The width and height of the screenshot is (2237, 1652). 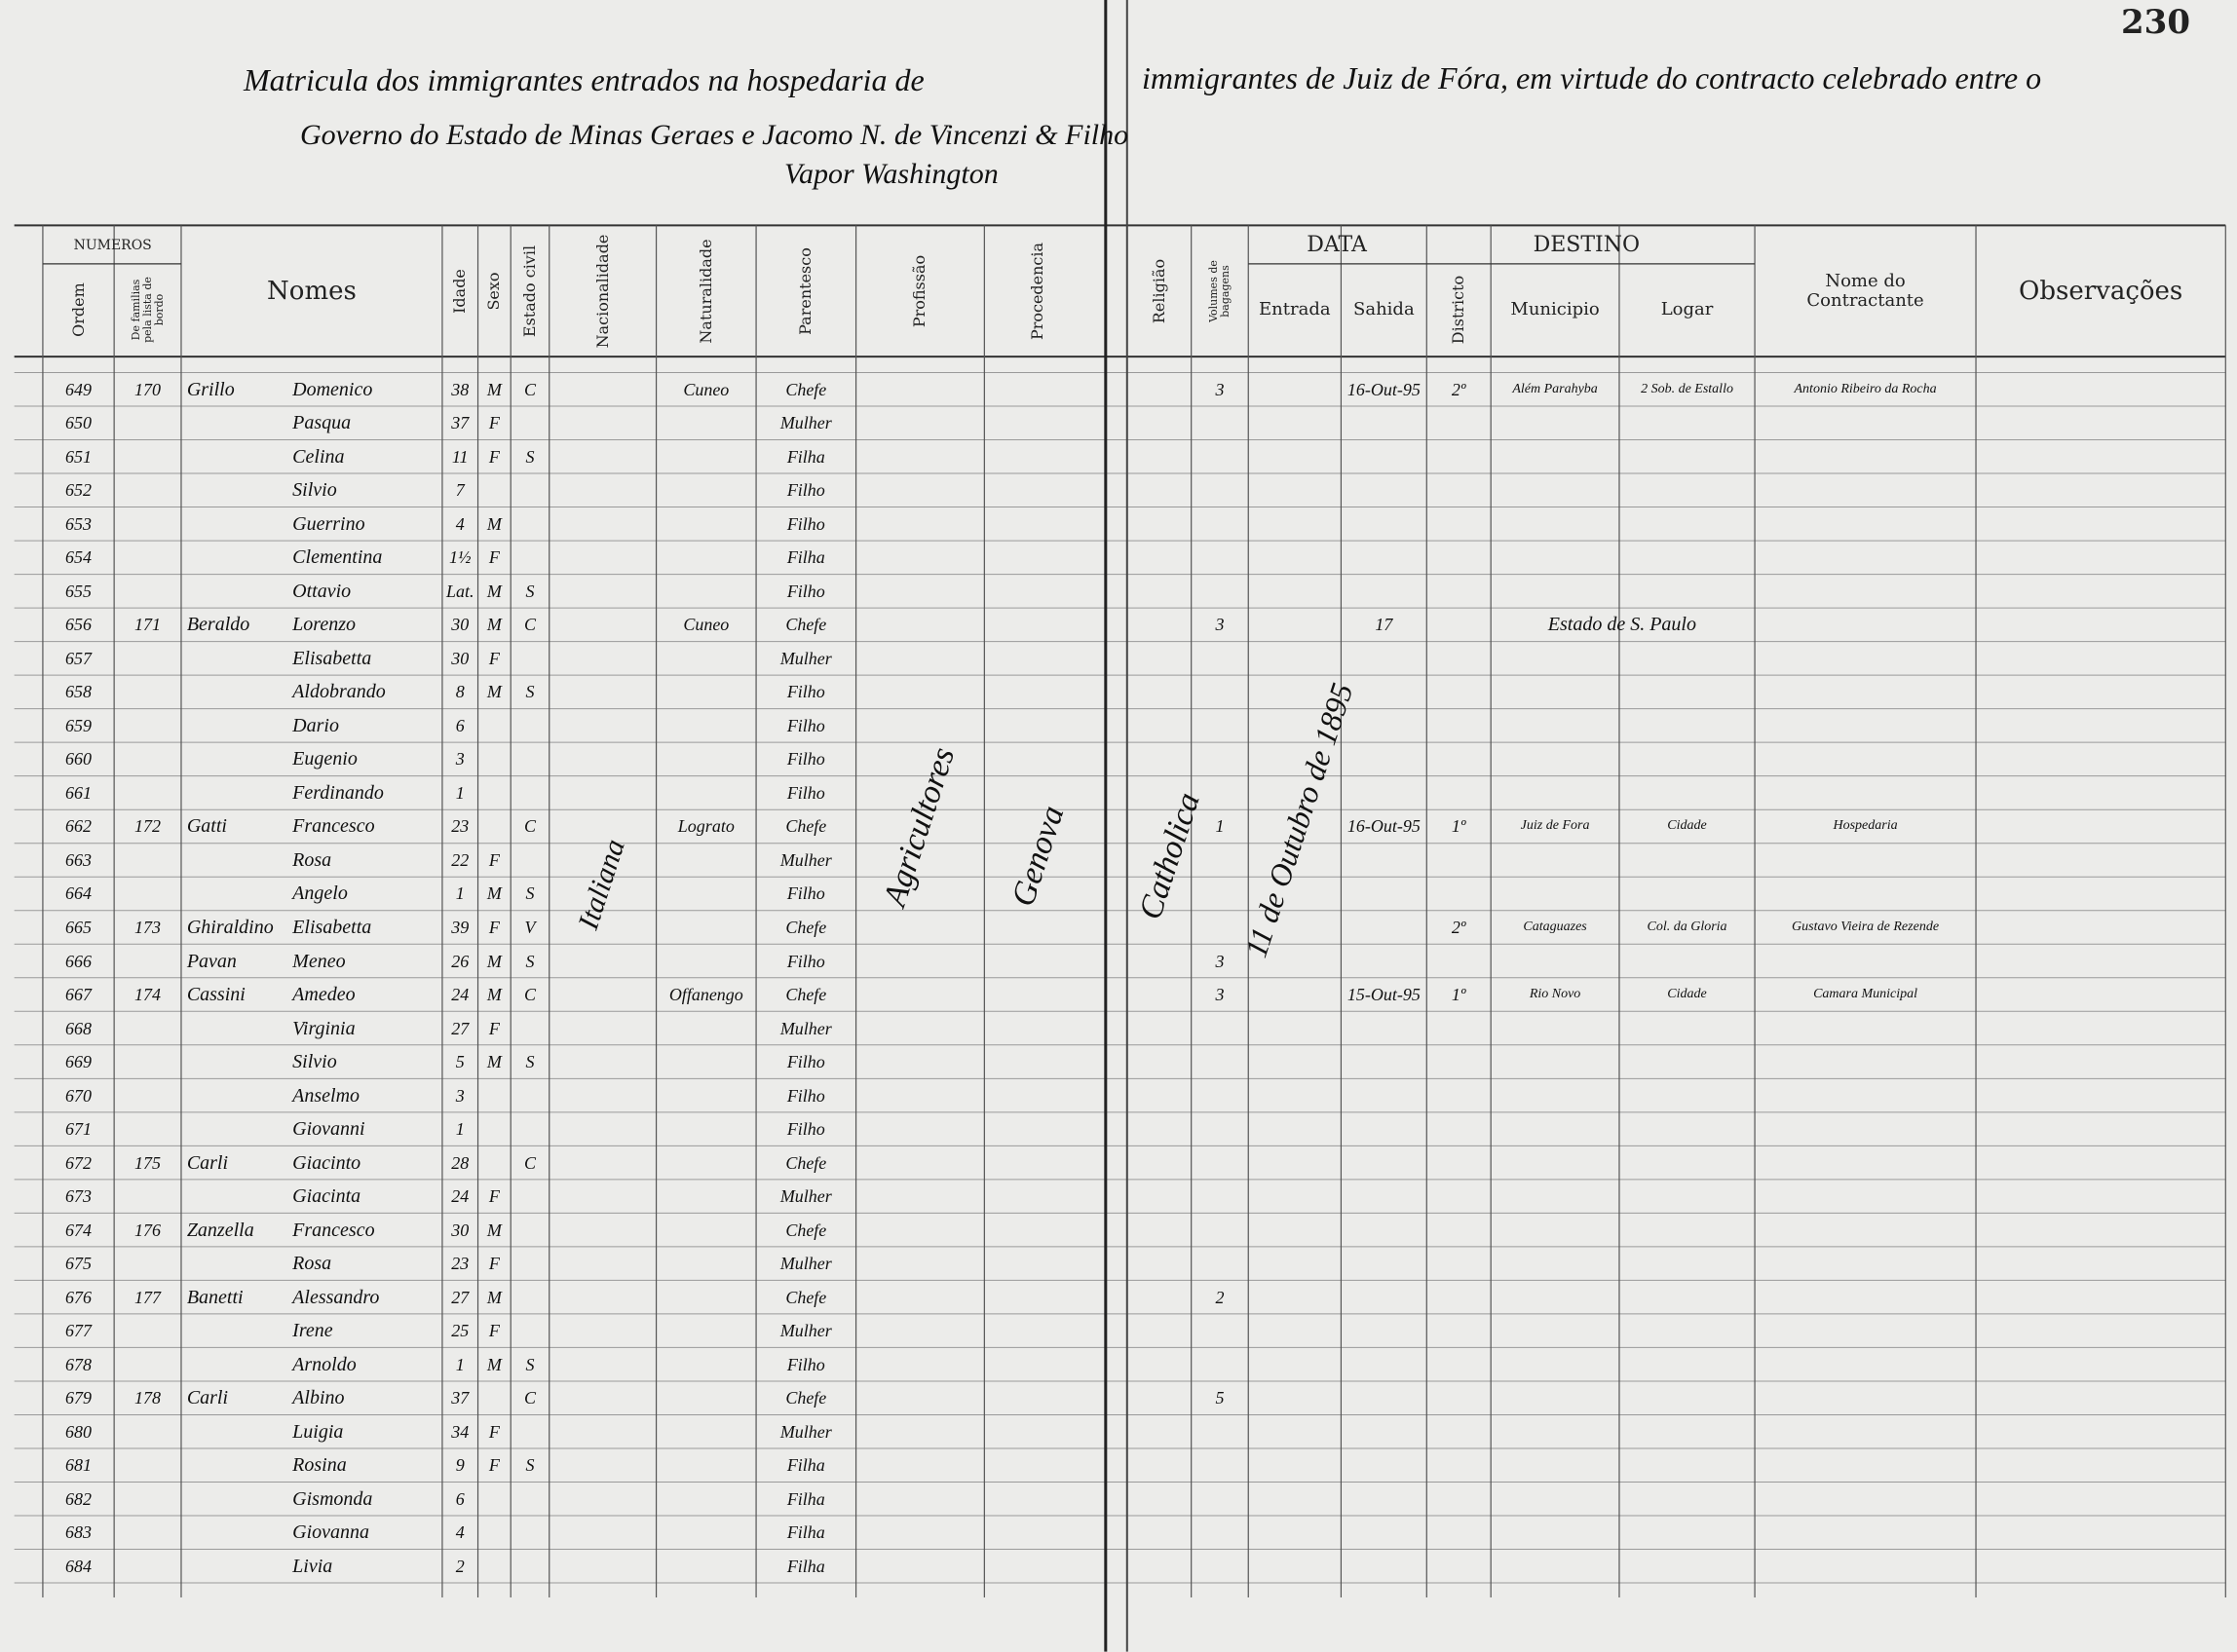 I want to click on cell-familia: 175, so click(x=148, y=1162).